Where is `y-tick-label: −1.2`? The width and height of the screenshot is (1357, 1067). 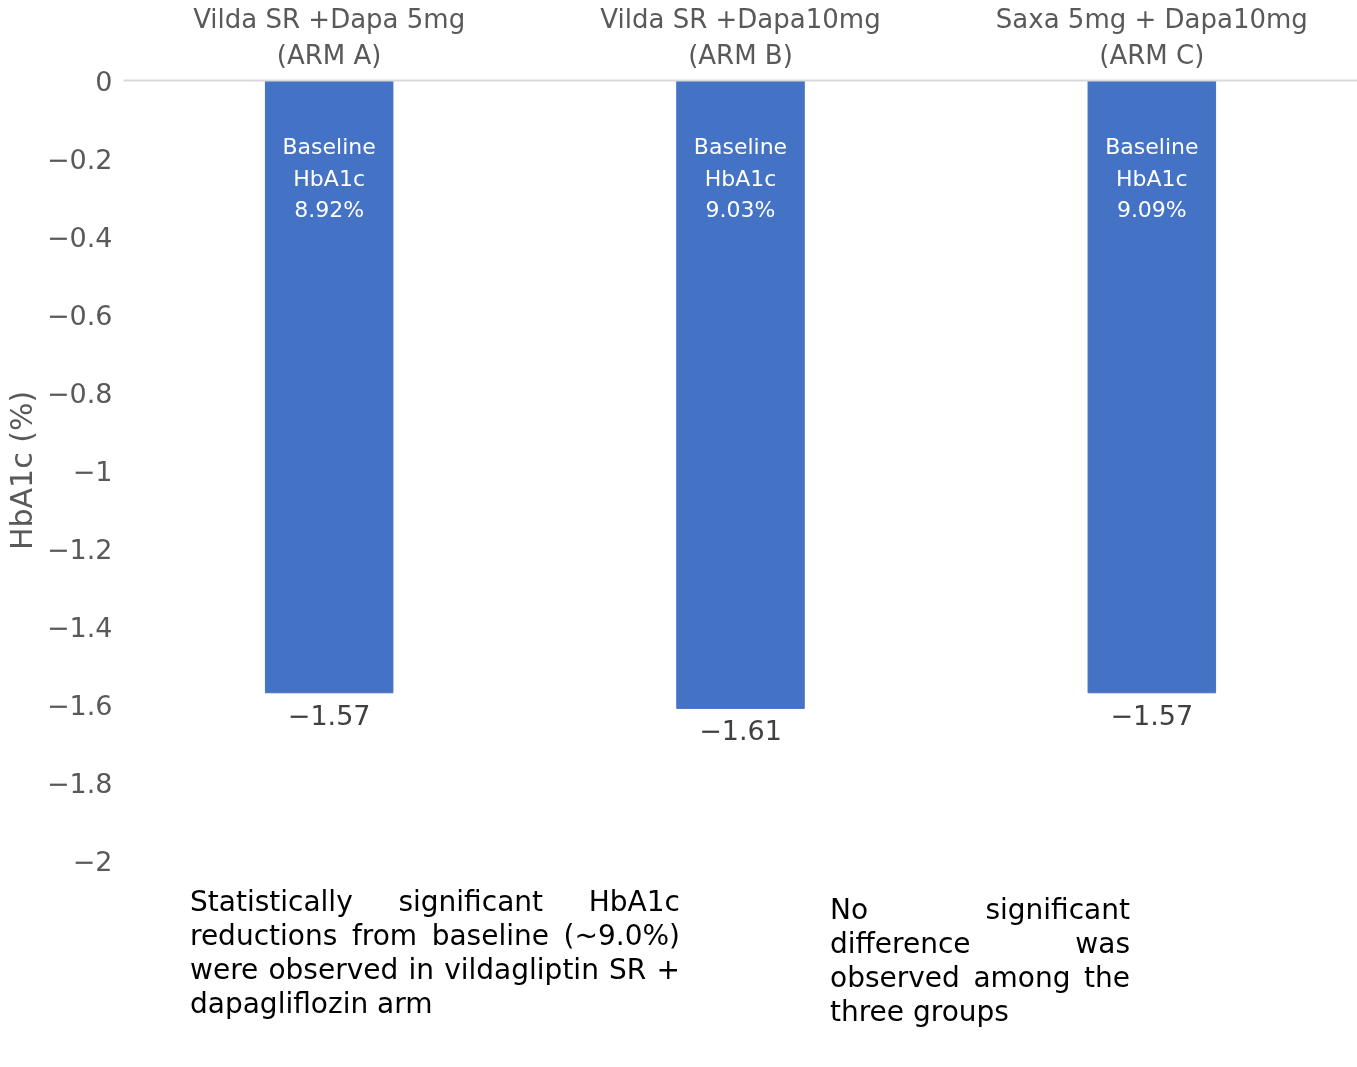
y-tick-label: −1.2 is located at coordinates (79, 549).